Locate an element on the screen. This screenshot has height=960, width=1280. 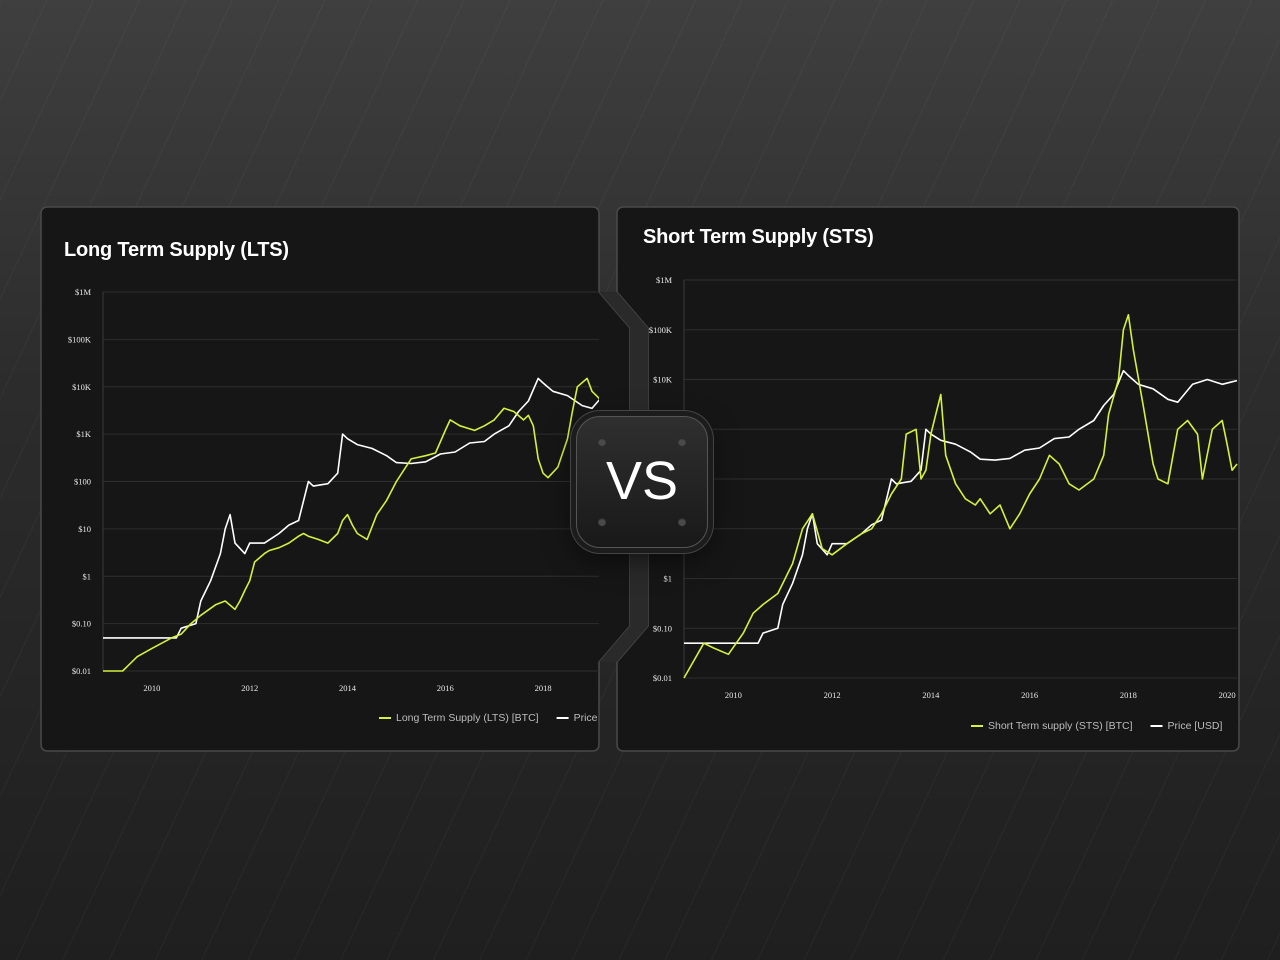
y-tick-label: $1K is located at coordinates (84, 434).